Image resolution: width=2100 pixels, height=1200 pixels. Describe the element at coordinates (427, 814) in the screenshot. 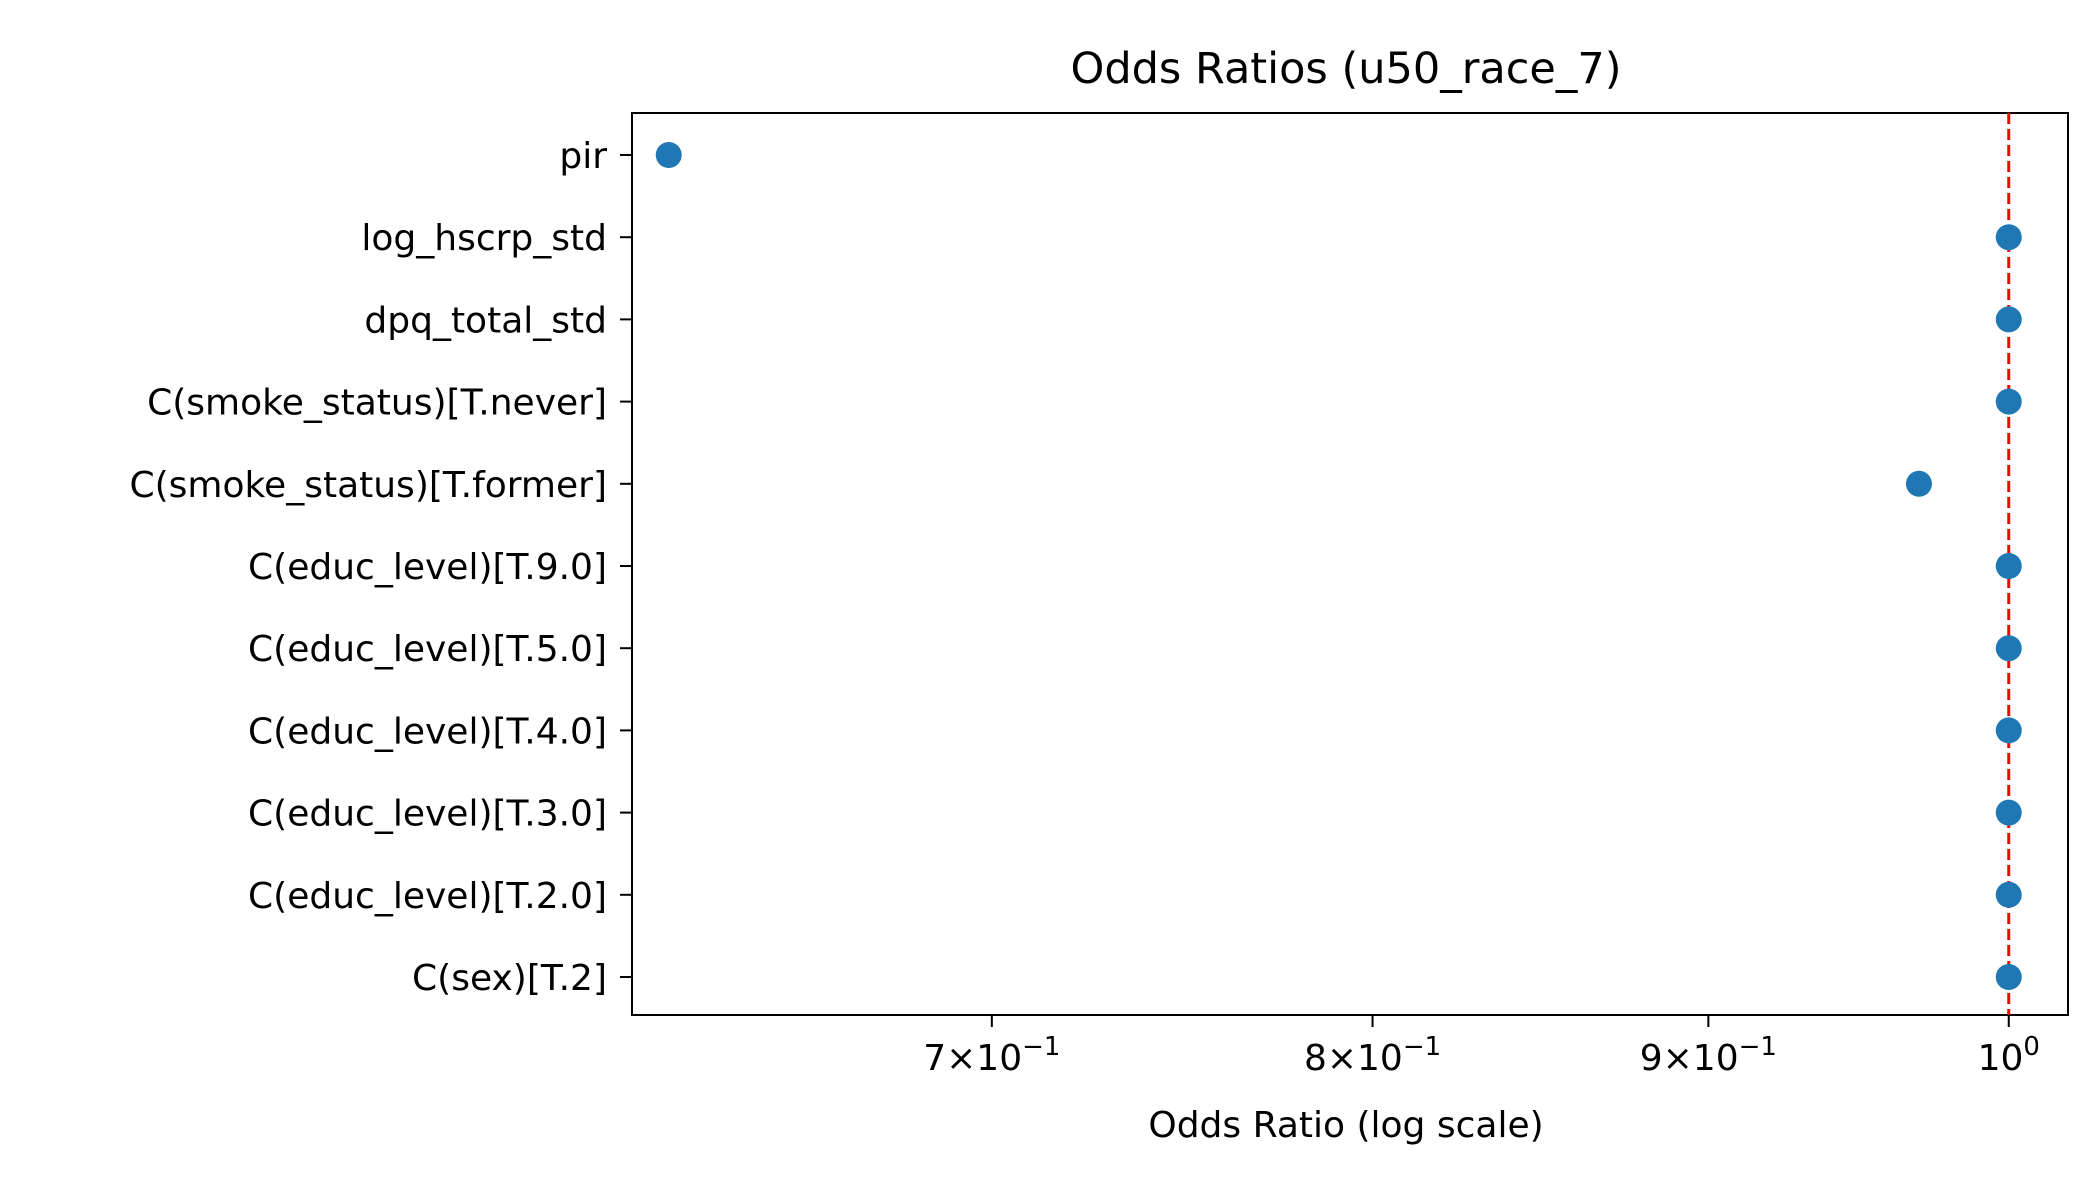

I see `y-tick-label: C(educ_level)[T.3.0]` at that location.